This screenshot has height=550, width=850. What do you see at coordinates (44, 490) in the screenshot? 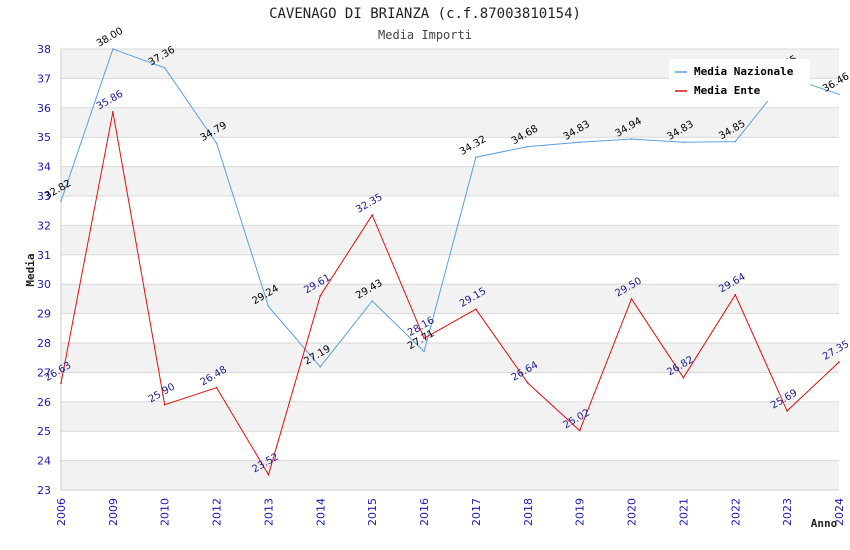
I see `y-tick-label: 23` at bounding box center [44, 490].